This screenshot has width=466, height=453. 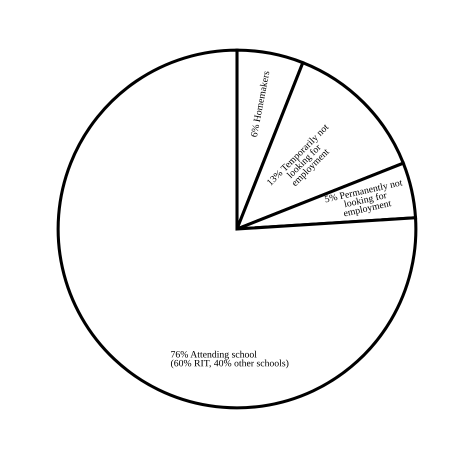 What do you see at coordinates (229, 359) in the screenshot?
I see `slice-label: 76% Attending school (60% RIT, 40% other schools)` at bounding box center [229, 359].